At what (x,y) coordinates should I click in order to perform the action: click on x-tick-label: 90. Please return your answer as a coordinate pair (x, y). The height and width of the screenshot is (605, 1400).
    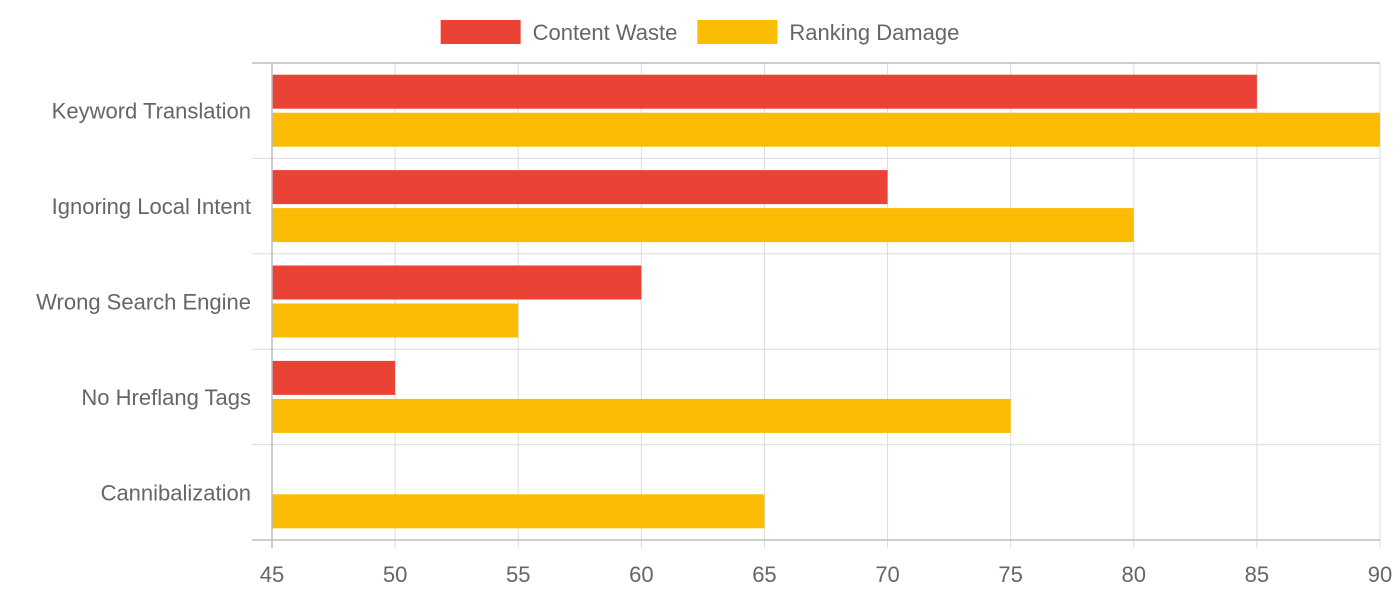
    Looking at the image, I should click on (1380, 574).